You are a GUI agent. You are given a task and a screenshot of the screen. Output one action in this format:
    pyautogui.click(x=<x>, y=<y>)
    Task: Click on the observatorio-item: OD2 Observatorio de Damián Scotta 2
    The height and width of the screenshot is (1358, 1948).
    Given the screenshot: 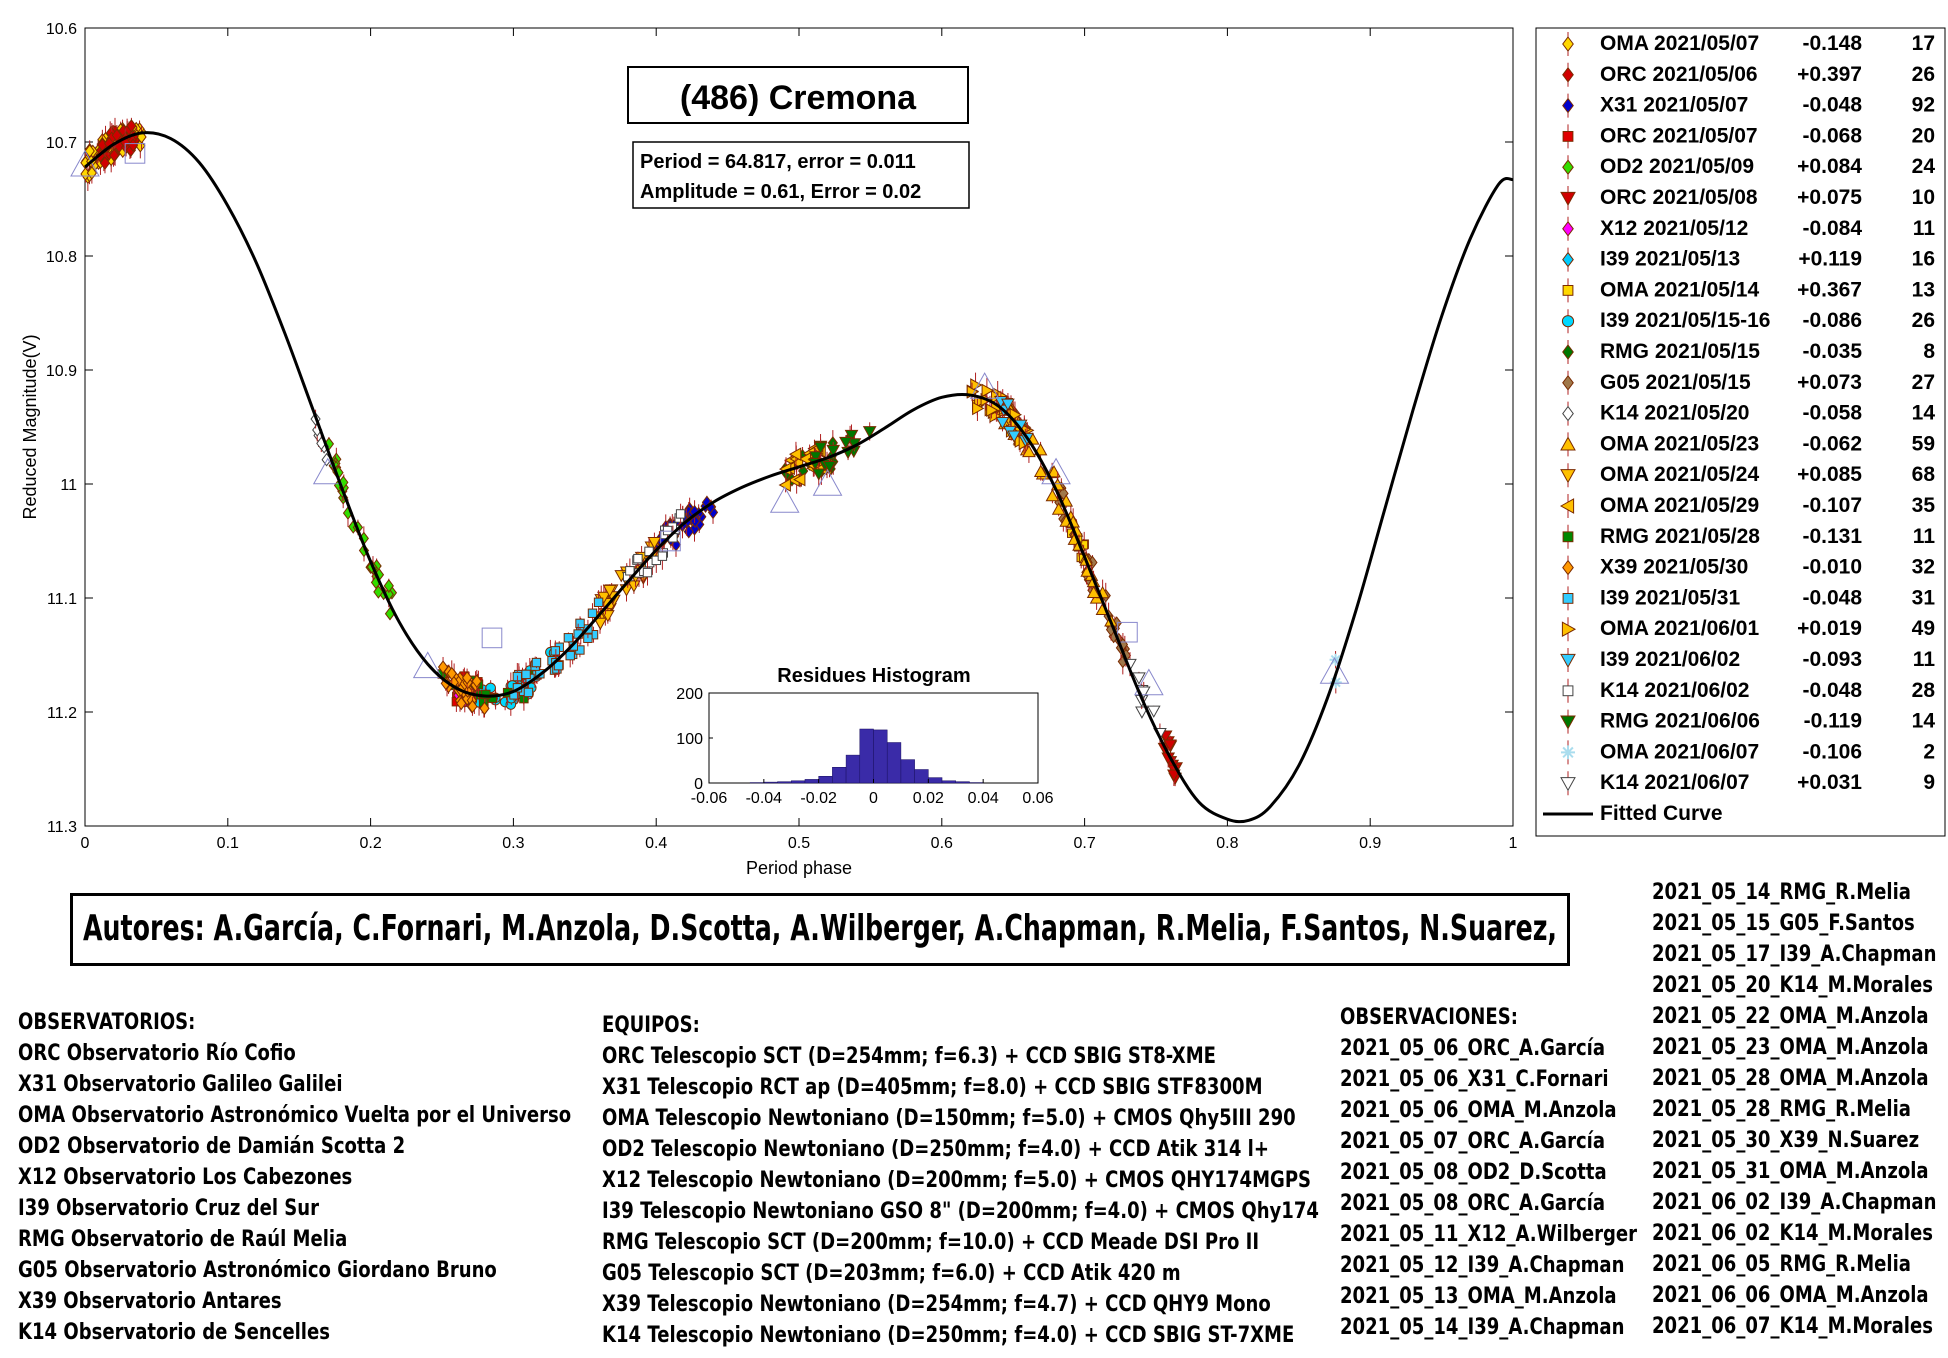 What is the action you would take?
    pyautogui.click(x=212, y=1146)
    